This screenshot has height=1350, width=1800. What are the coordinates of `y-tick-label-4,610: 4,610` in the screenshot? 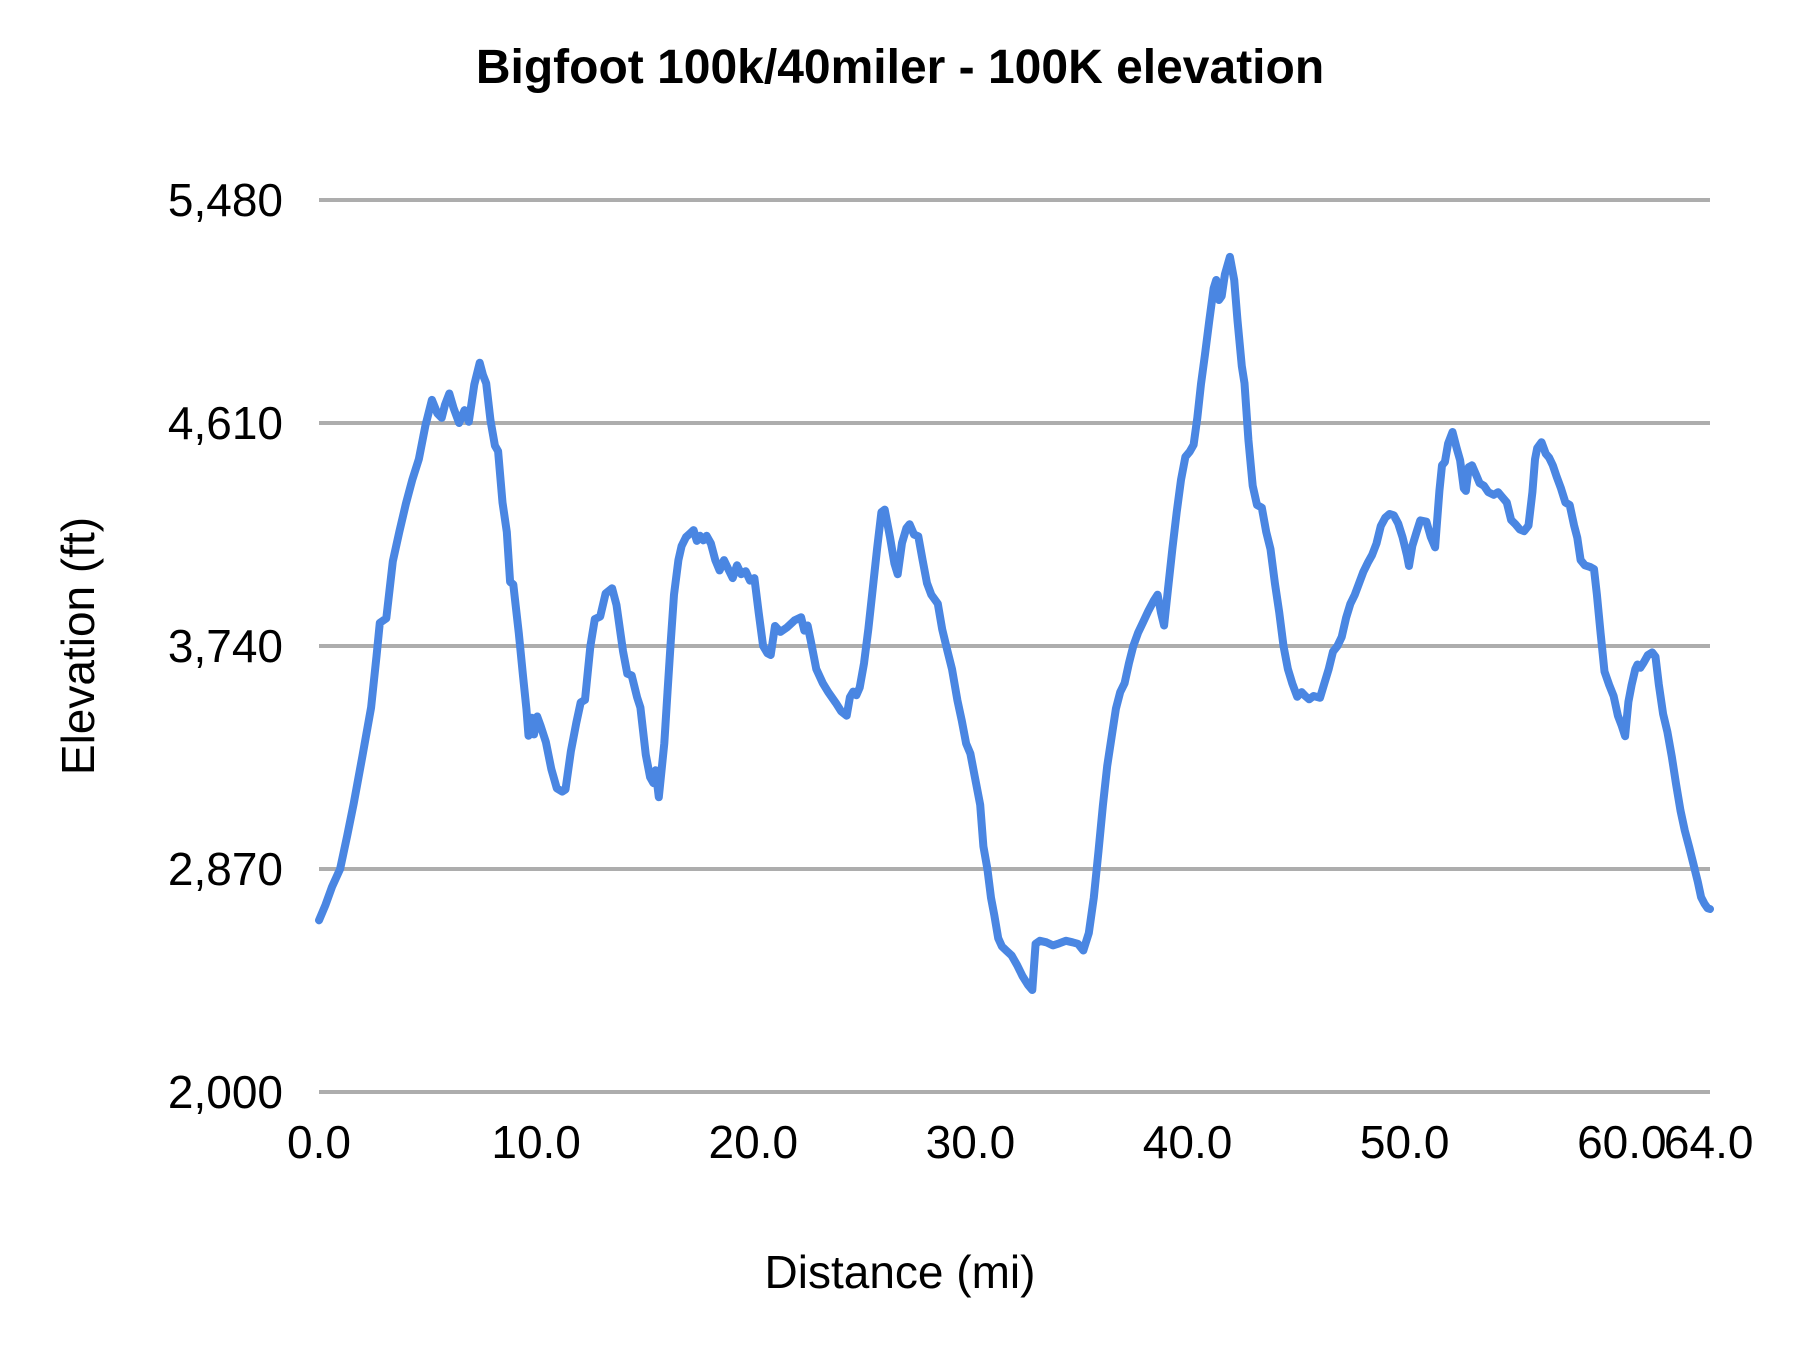 It's located at (225, 423).